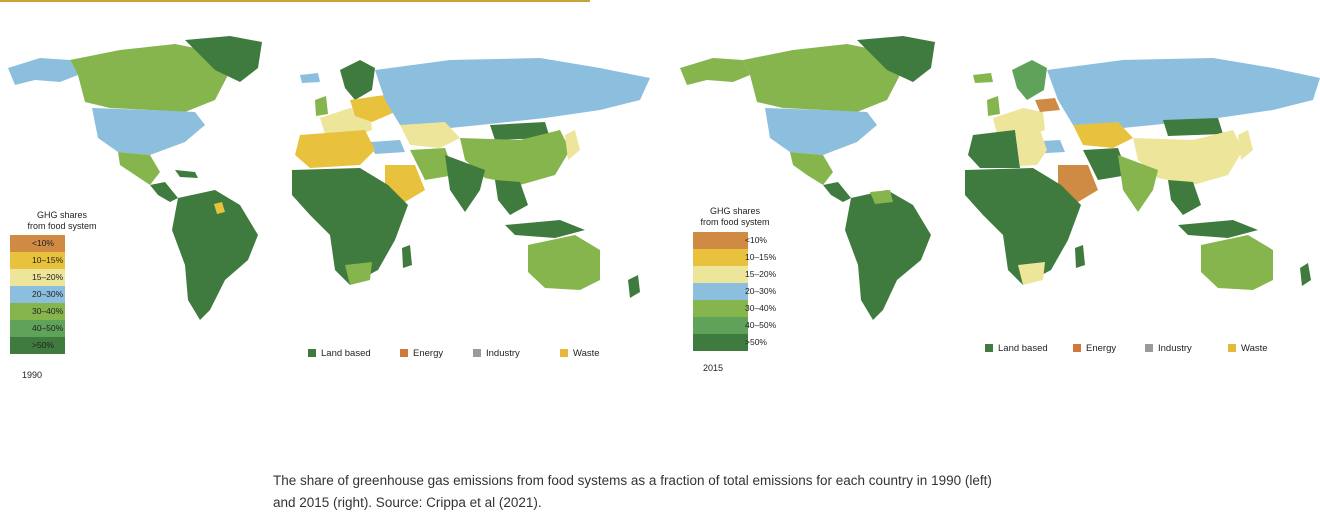  I want to click on region-uk, so click(321, 106).